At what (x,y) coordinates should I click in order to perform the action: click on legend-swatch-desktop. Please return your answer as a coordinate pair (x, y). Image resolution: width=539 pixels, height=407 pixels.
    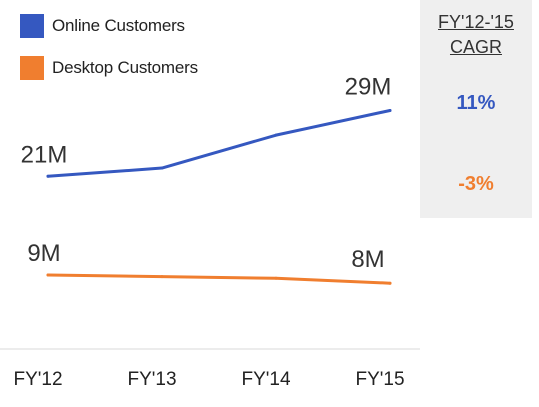
    Looking at the image, I should click on (32, 68).